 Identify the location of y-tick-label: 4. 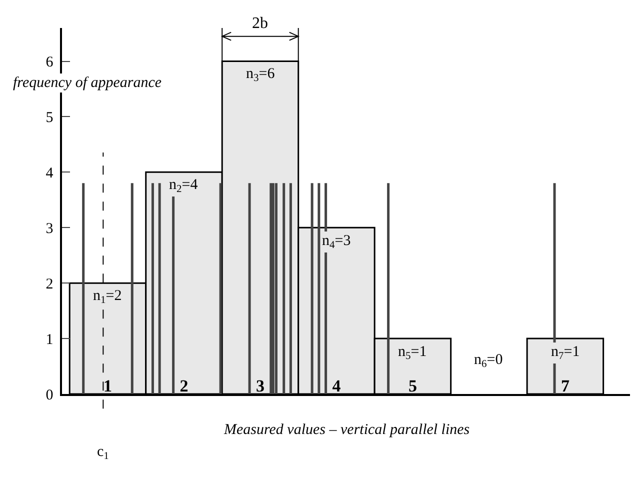
(50, 173).